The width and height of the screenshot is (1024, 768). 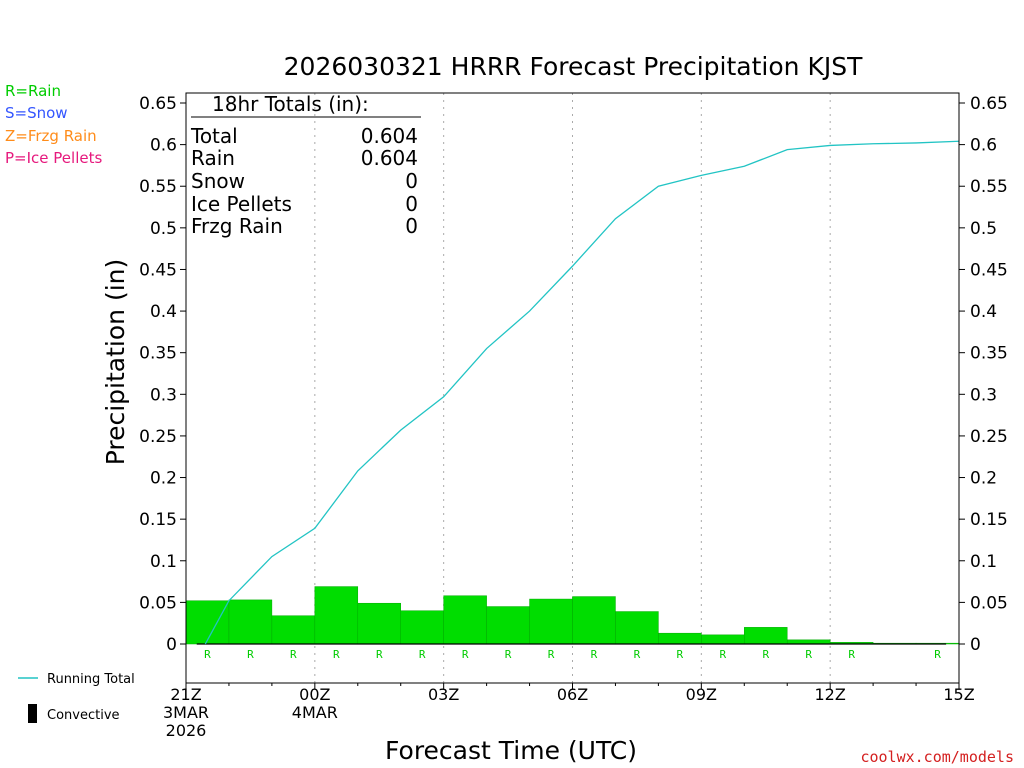 I want to click on ptype-label-hour-5: R, so click(x=379, y=654).